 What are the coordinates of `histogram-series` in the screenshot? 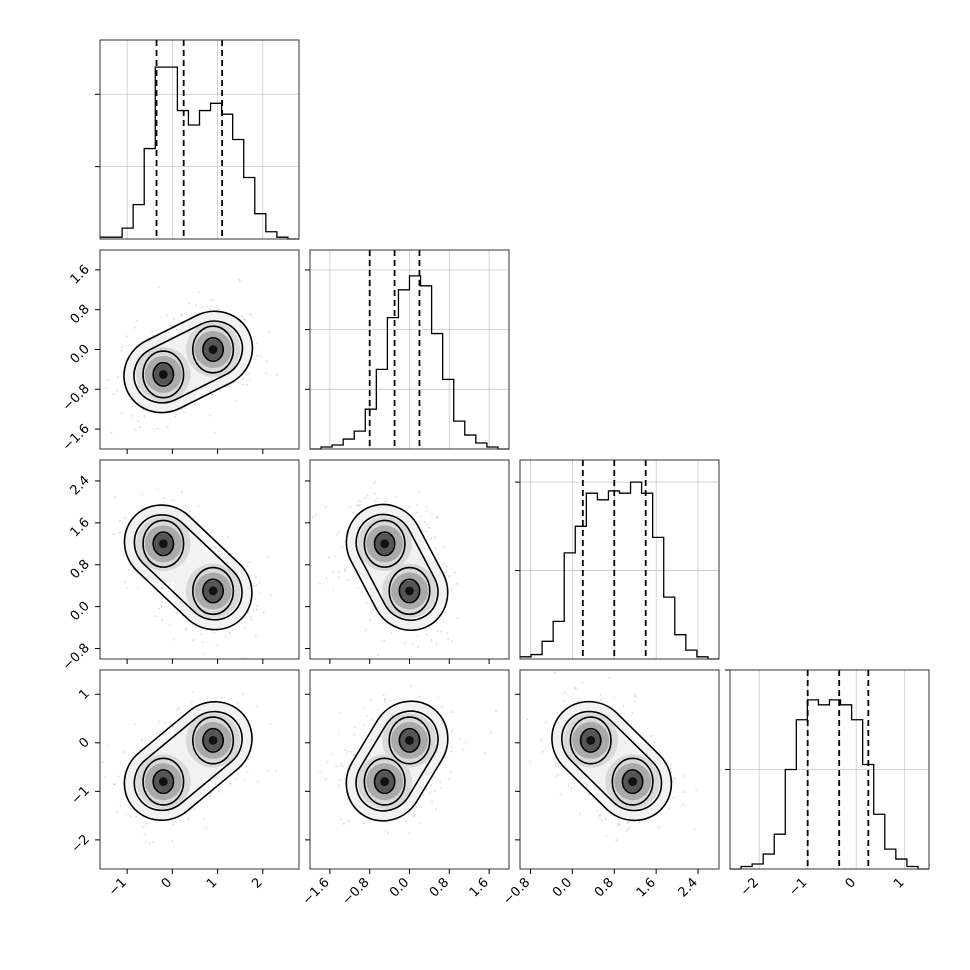 It's located at (199, 153).